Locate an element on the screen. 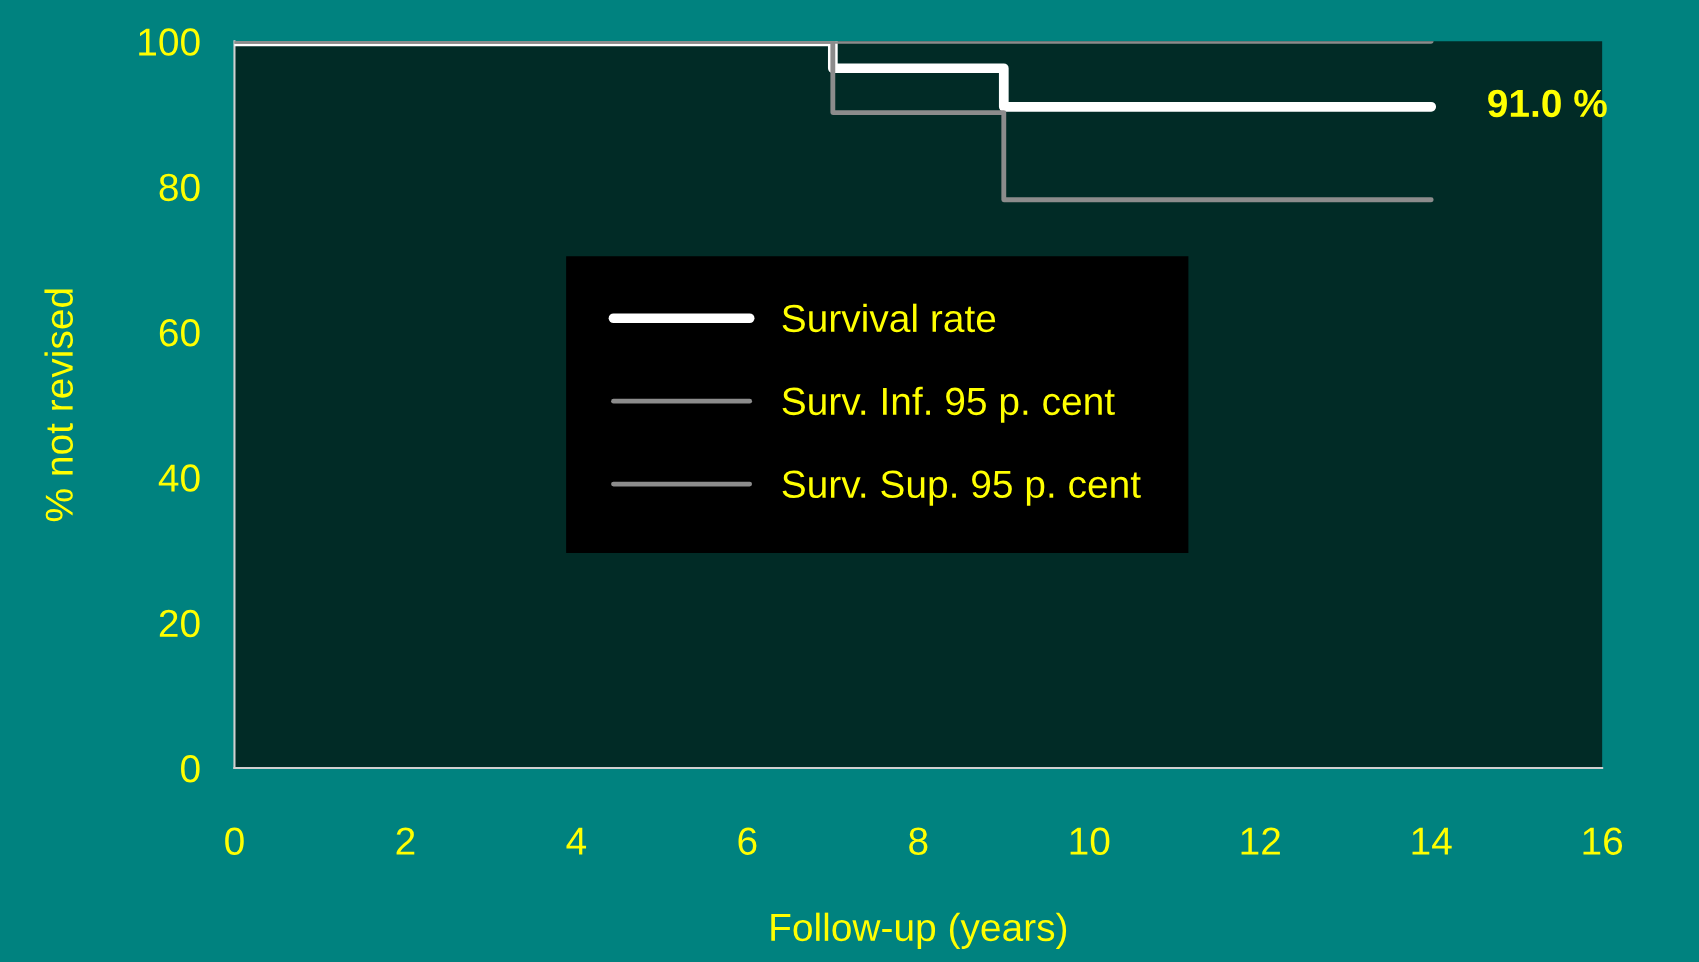  x-tick-label: 4 is located at coordinates (576, 841).